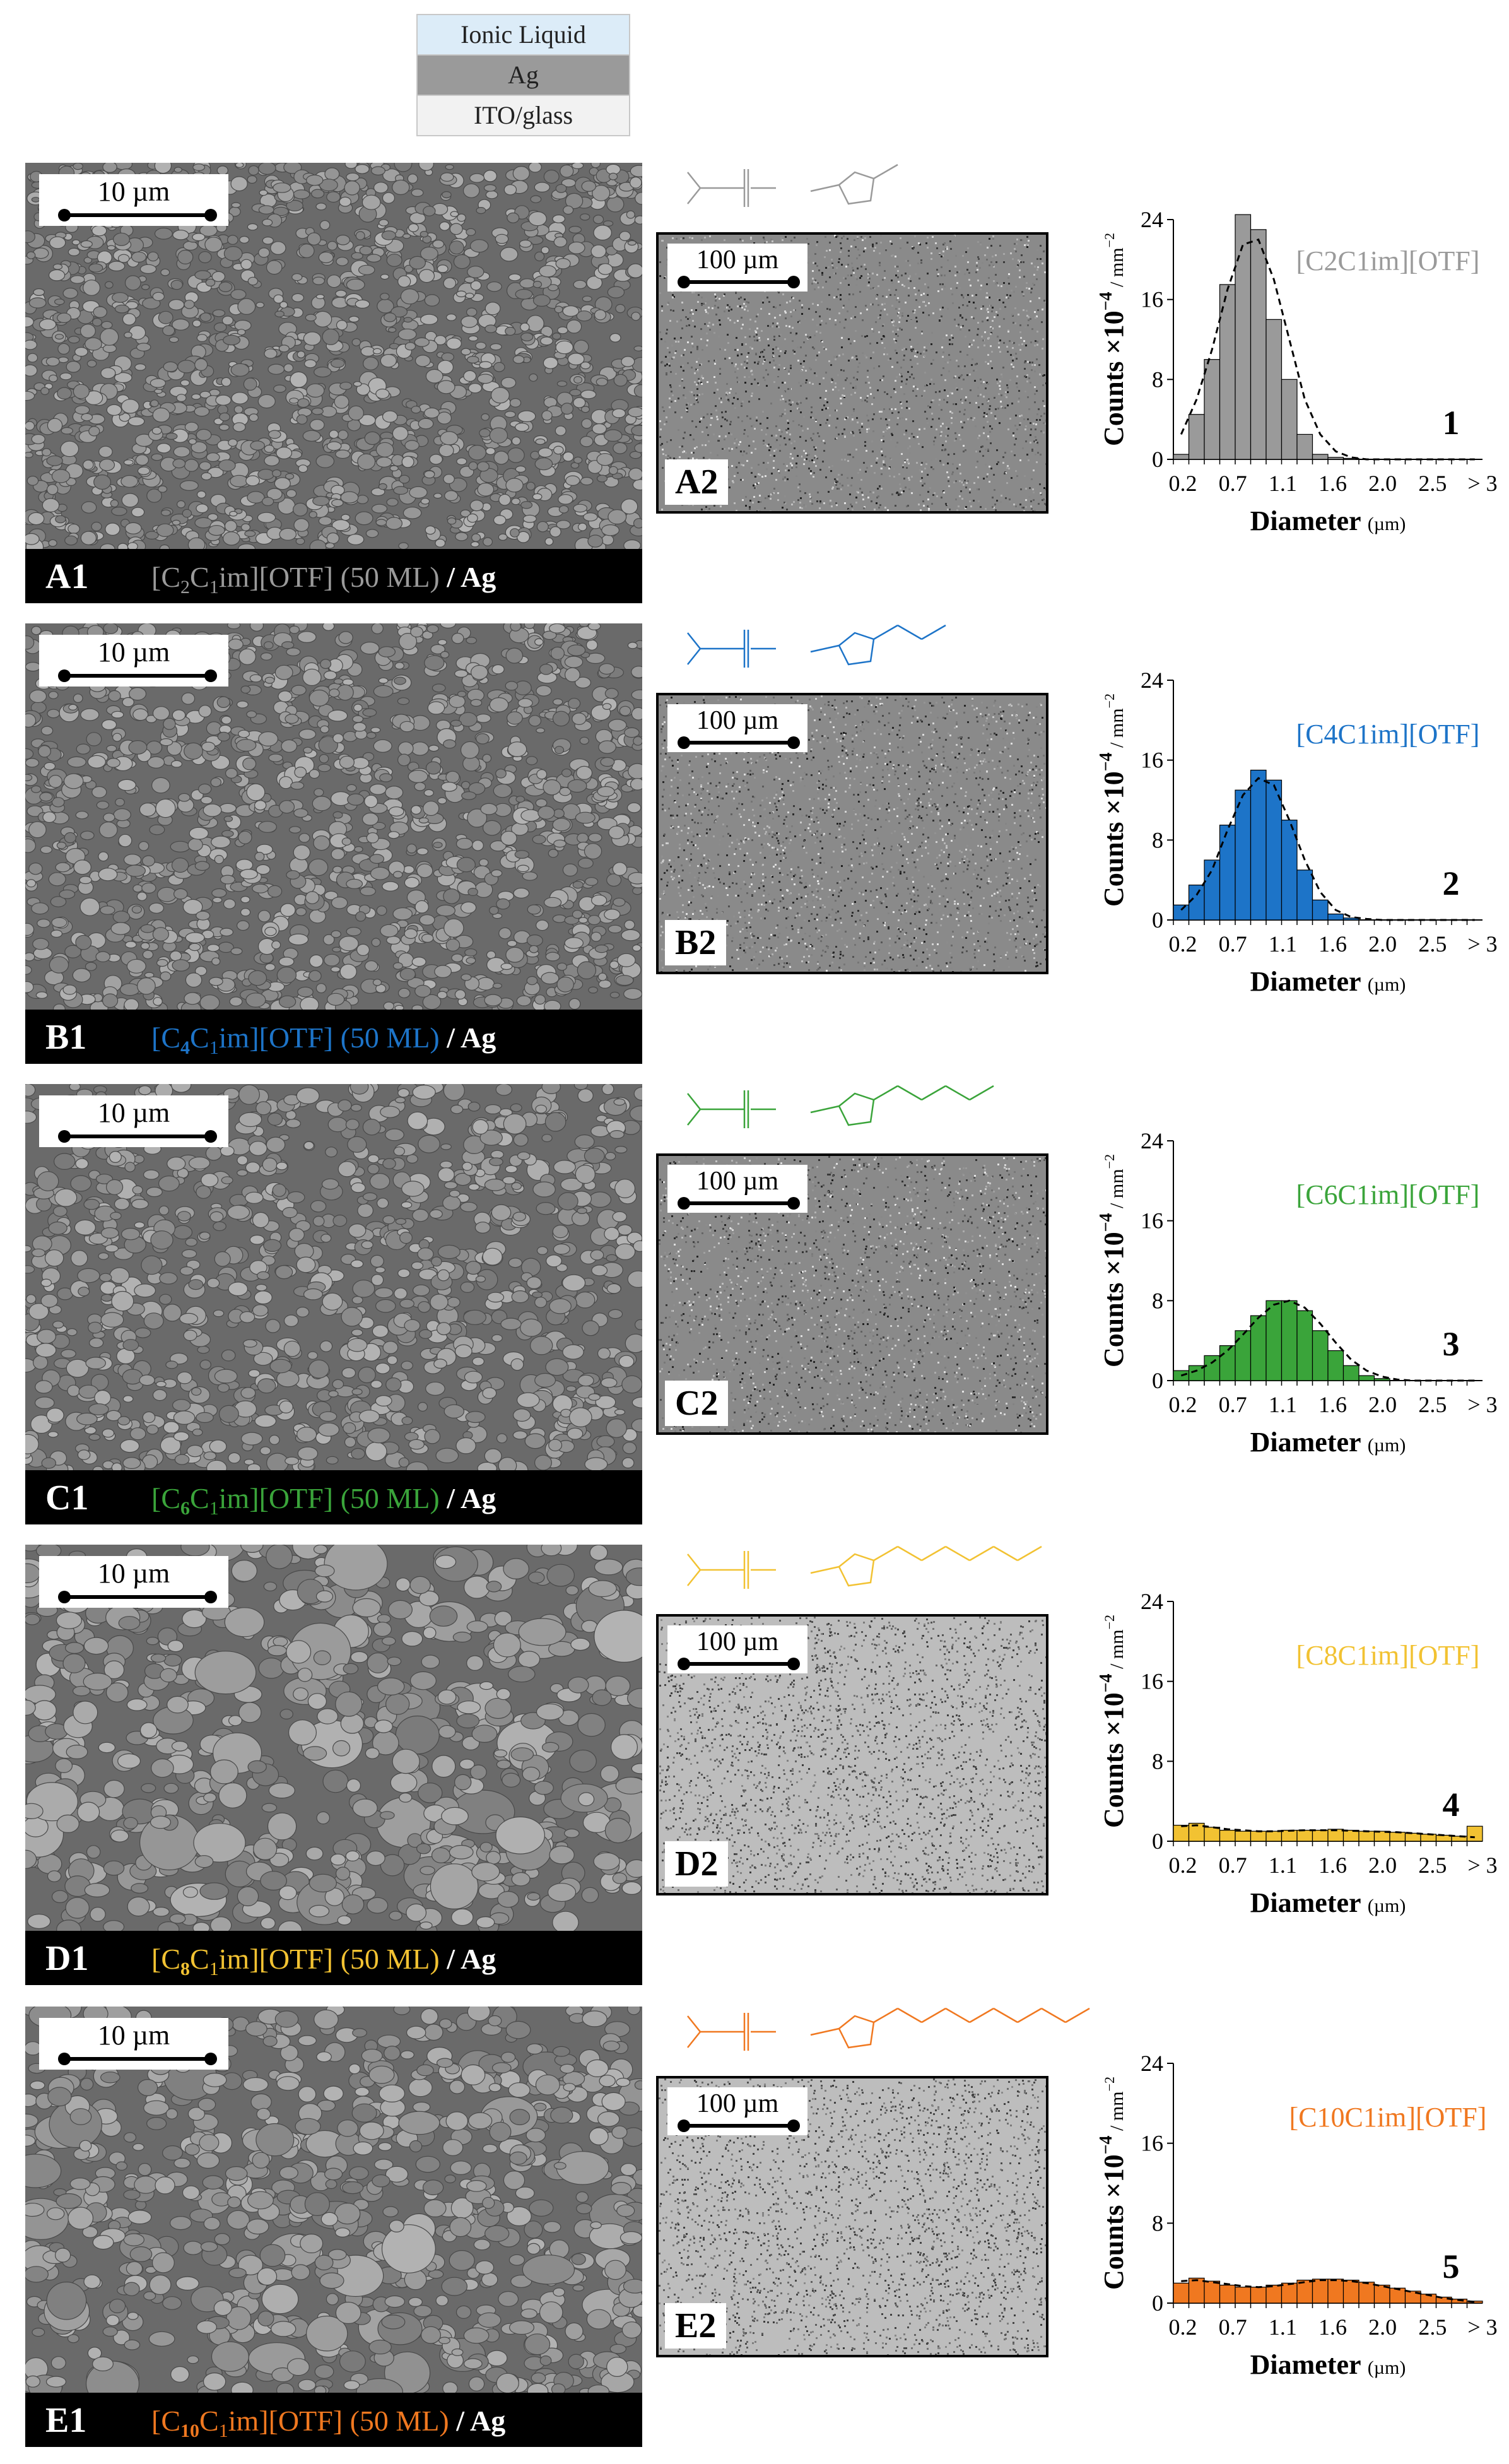 The width and height of the screenshot is (1509, 2464). I want to click on series-label: [C10C1im][OTF], so click(1388, 2117).